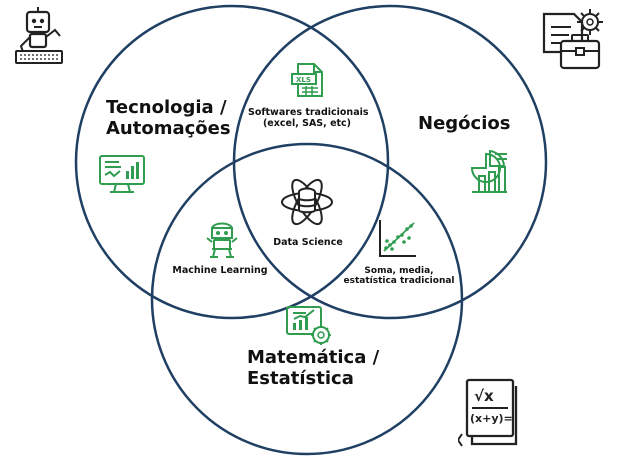 The height and width of the screenshot is (457, 619). Describe the element at coordinates (122, 174) in the screenshot. I see `monitor-dashboard-icon` at that location.